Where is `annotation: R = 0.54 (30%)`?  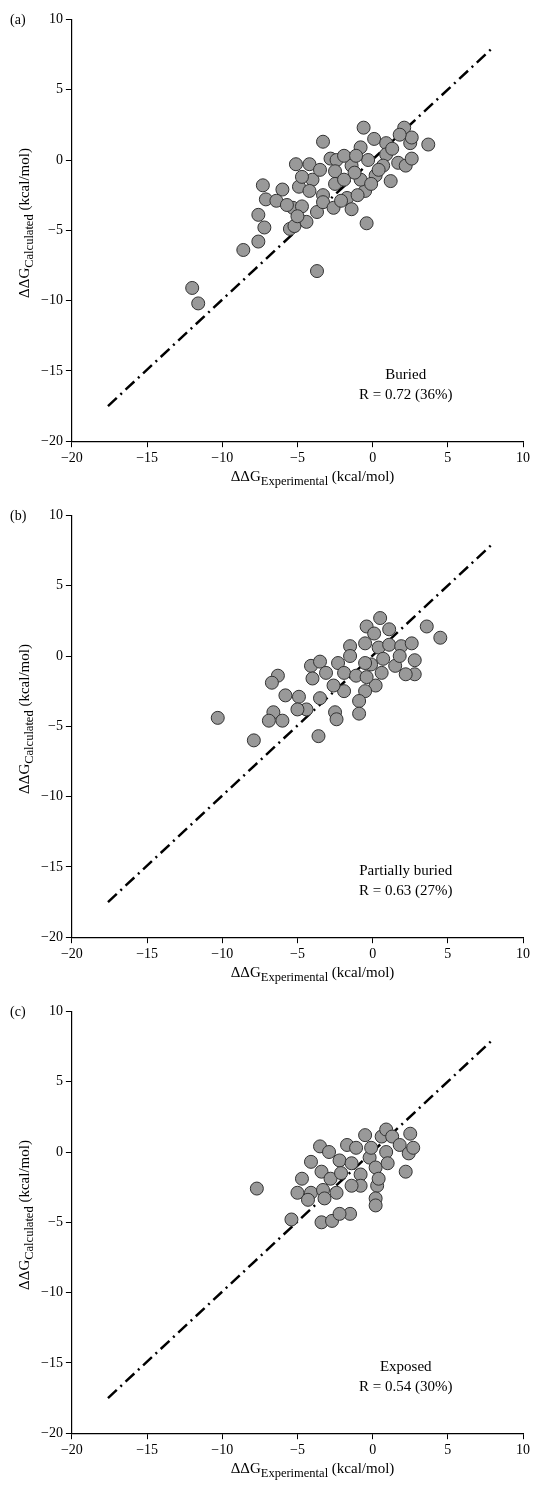
annotation: R = 0.54 (30%) is located at coordinates (405, 1387).